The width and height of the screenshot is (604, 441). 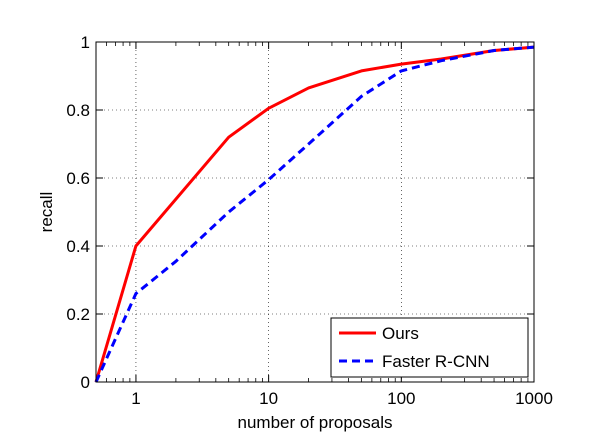 What do you see at coordinates (534, 398) in the screenshot?
I see `x-tick-label: 1000` at bounding box center [534, 398].